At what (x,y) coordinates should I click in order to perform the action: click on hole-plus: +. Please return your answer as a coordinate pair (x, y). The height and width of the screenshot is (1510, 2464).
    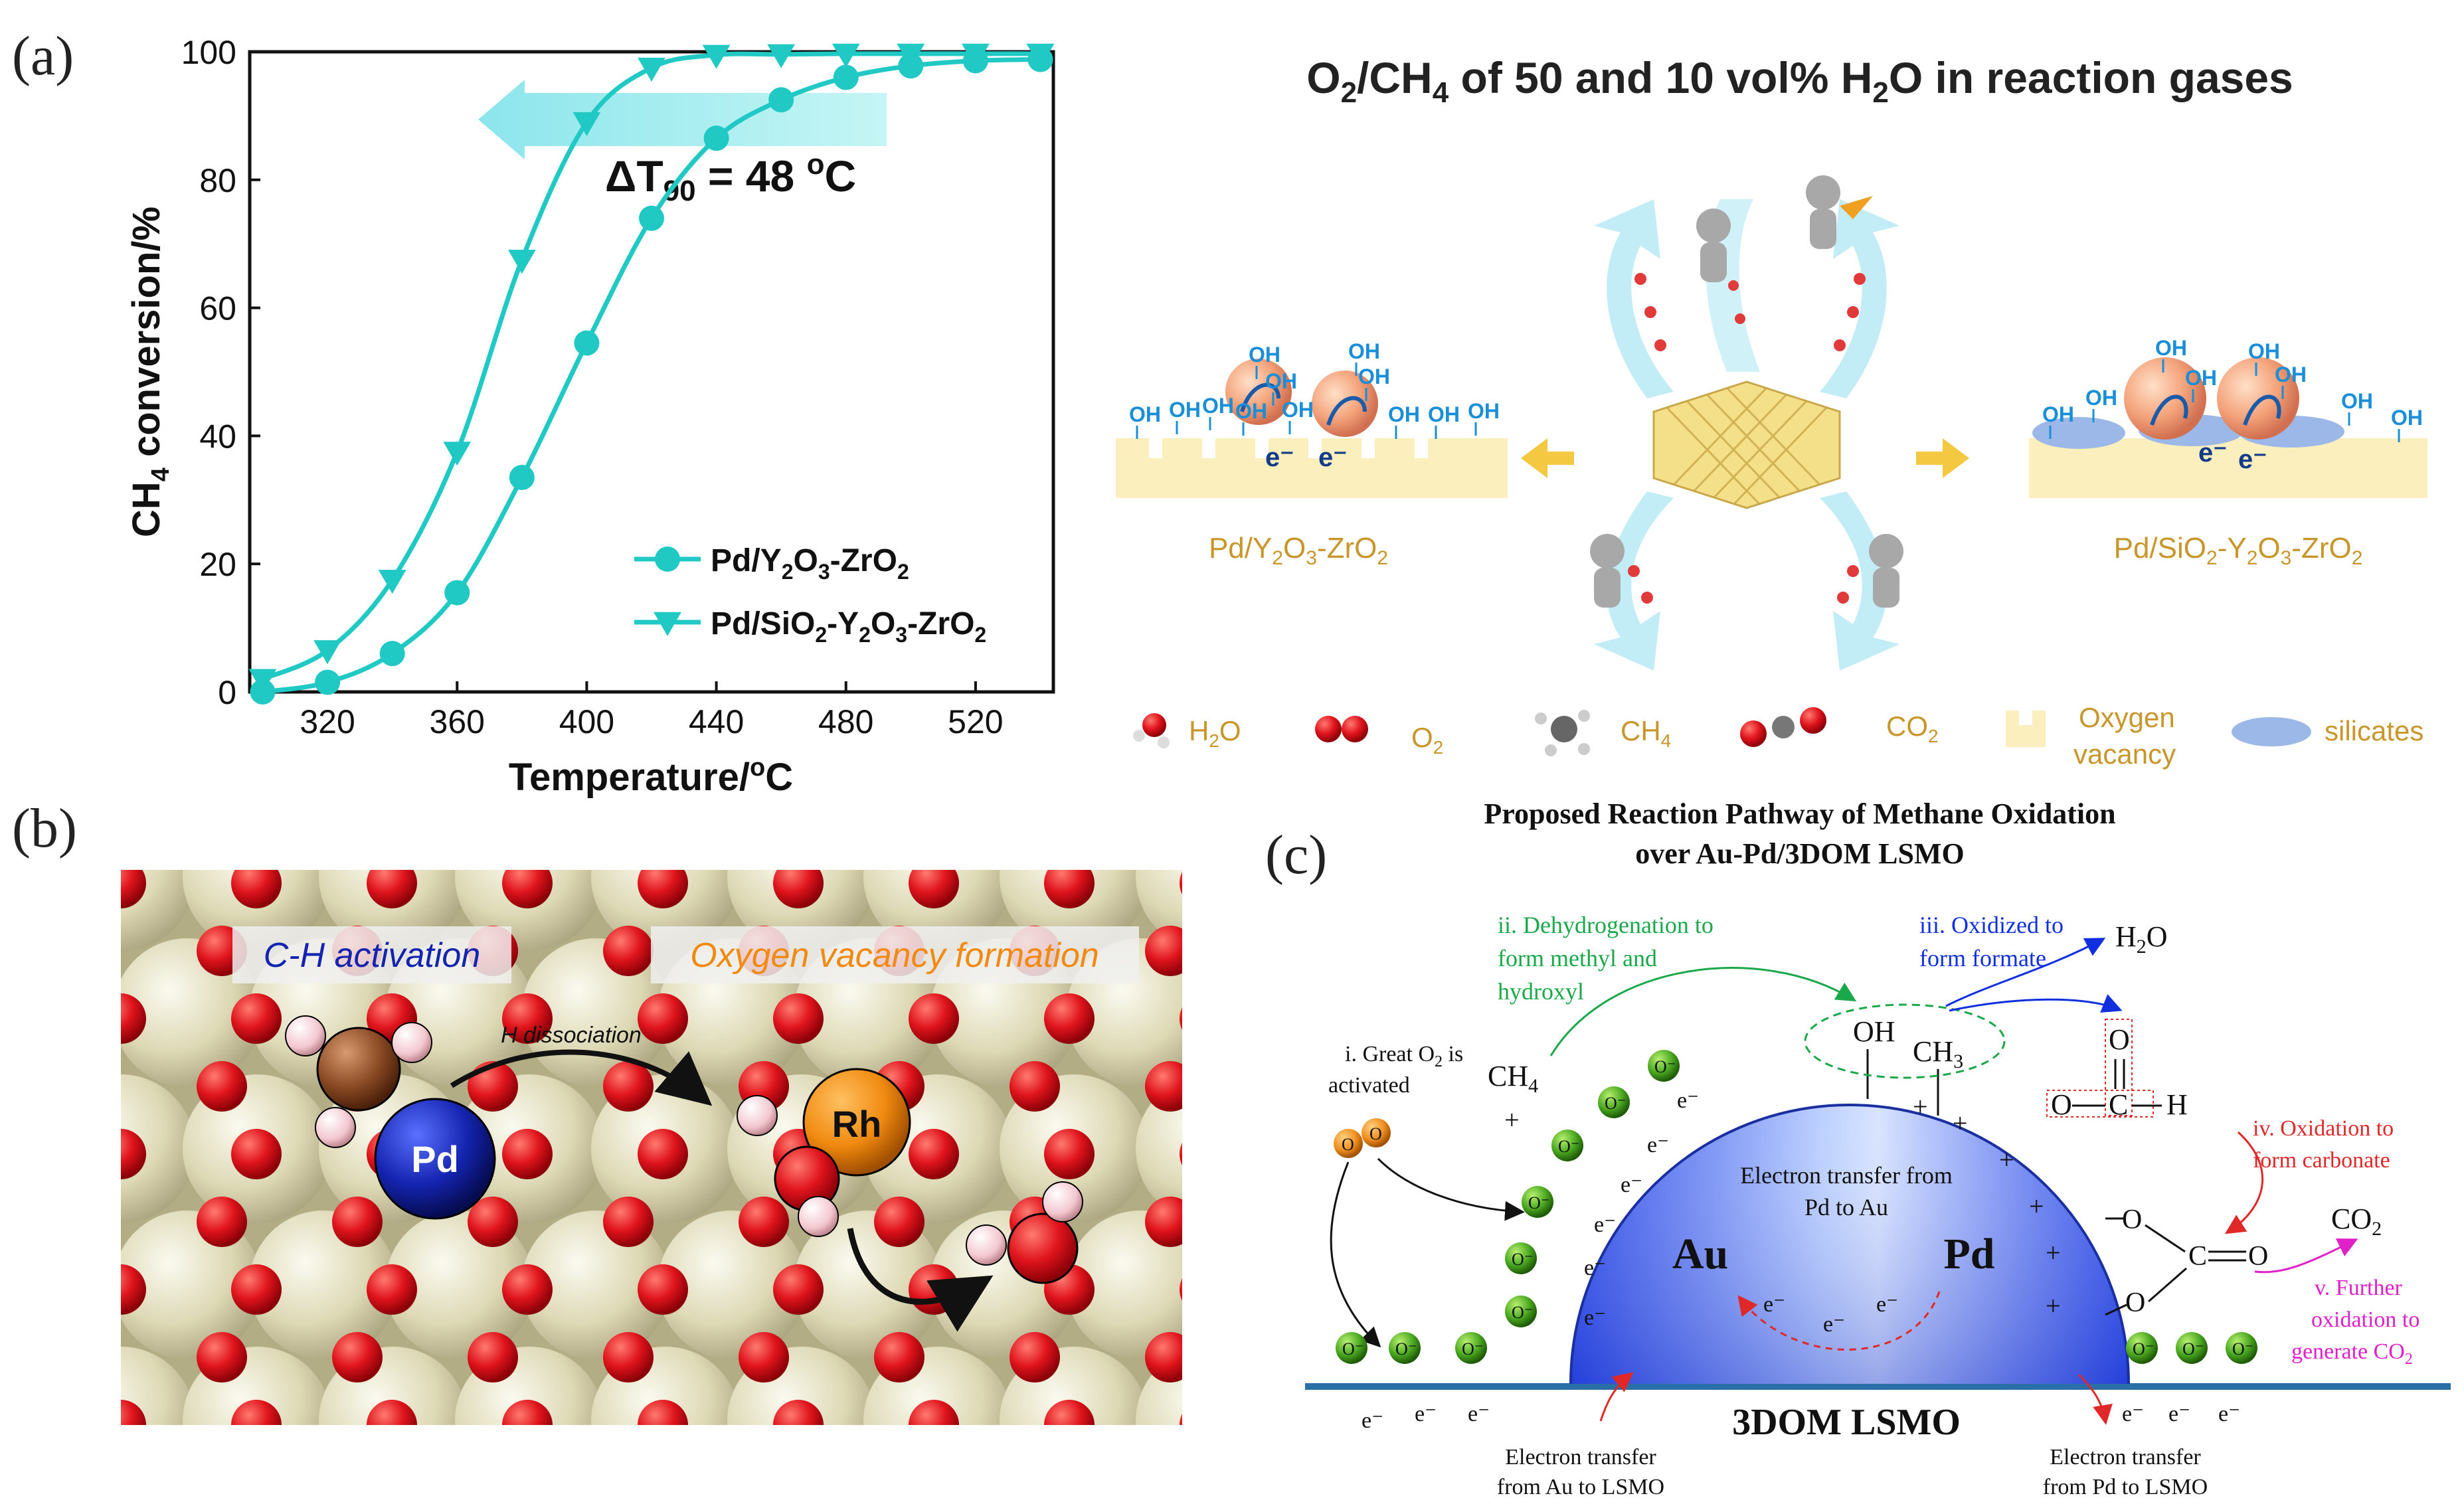
    Looking at the image, I should click on (1920, 1107).